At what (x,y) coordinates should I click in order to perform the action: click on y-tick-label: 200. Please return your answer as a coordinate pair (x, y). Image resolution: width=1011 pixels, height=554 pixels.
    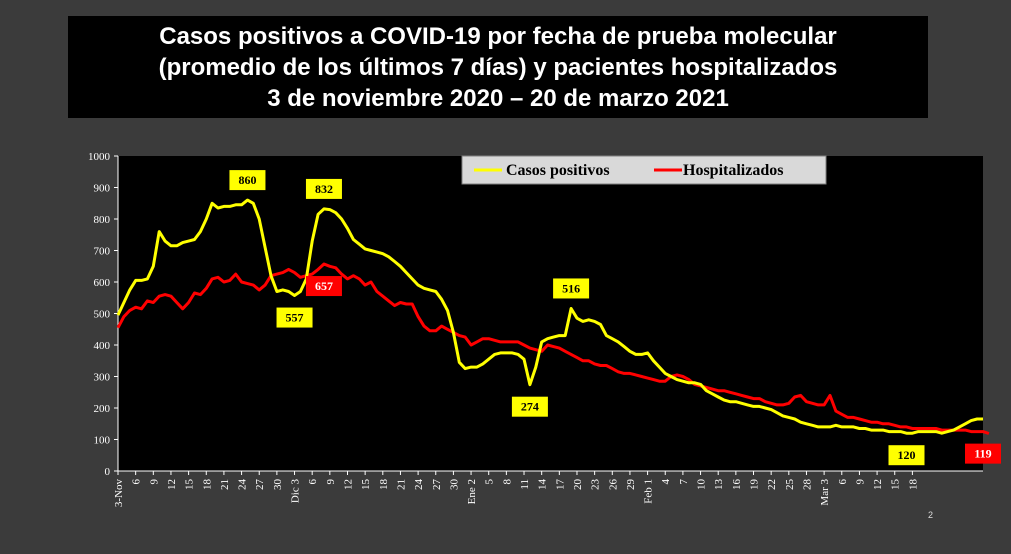
    Looking at the image, I should click on (102, 409).